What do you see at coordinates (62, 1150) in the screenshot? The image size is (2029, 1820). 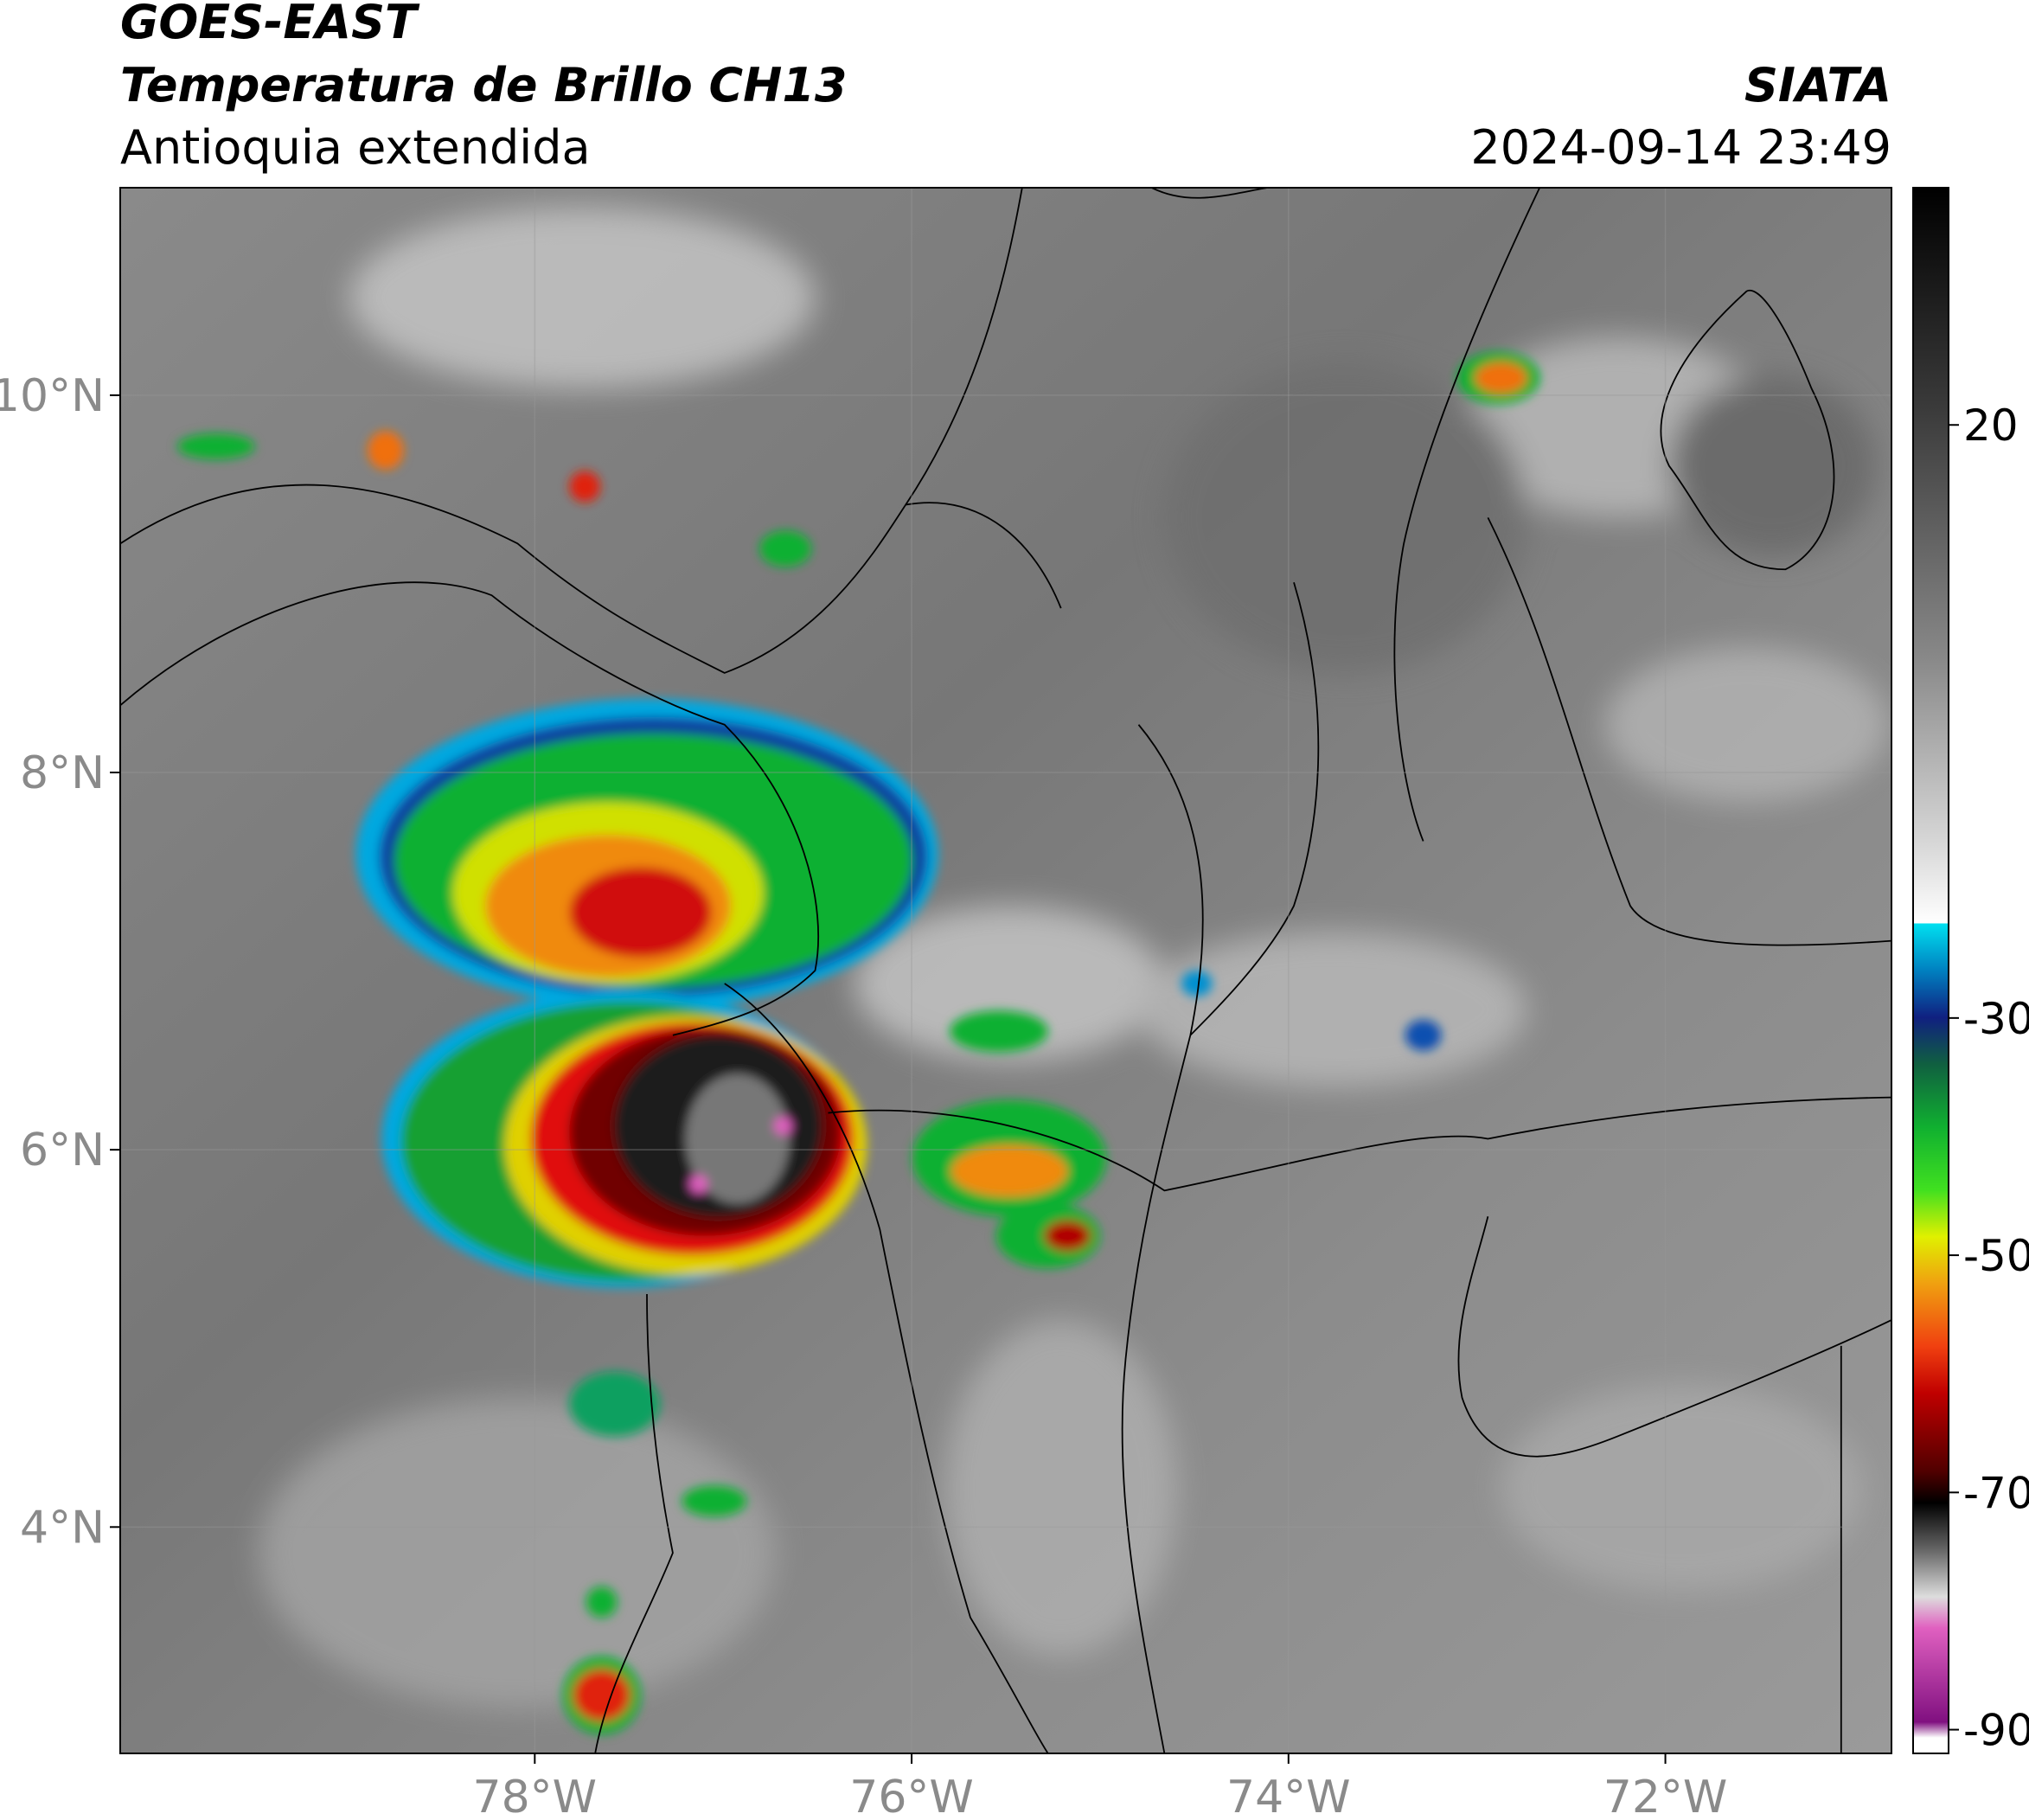 I see `y-tick-label: 6°N` at bounding box center [62, 1150].